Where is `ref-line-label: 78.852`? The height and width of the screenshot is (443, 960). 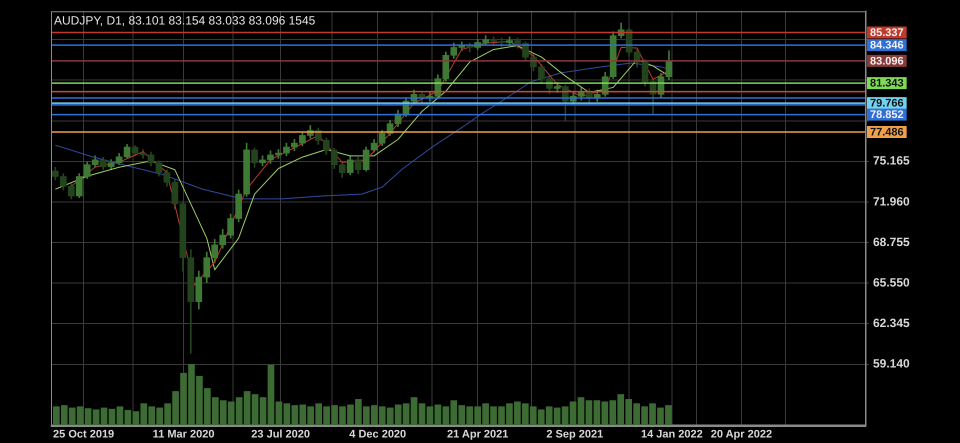 ref-line-label: 78.852 is located at coordinates (887, 115).